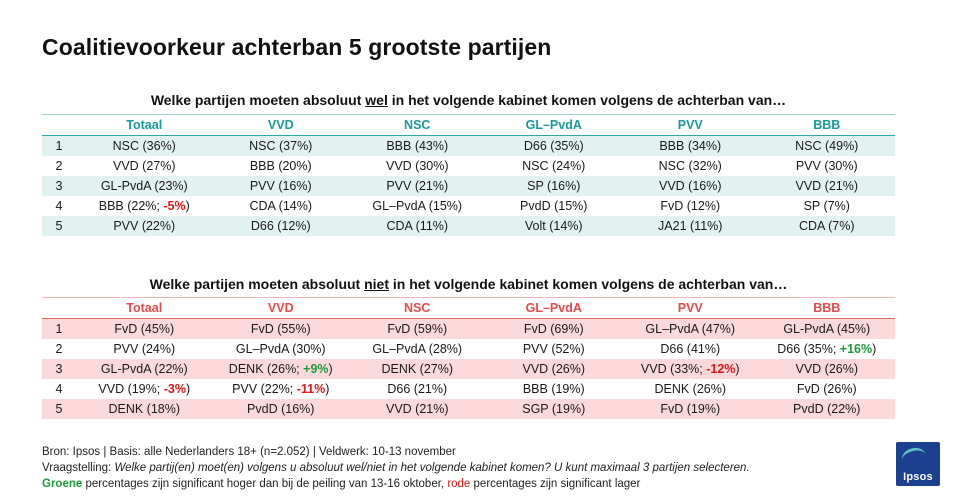 The height and width of the screenshot is (502, 960). Describe the element at coordinates (281, 206) in the screenshot. I see `table-cell: CDA (14%)` at that location.